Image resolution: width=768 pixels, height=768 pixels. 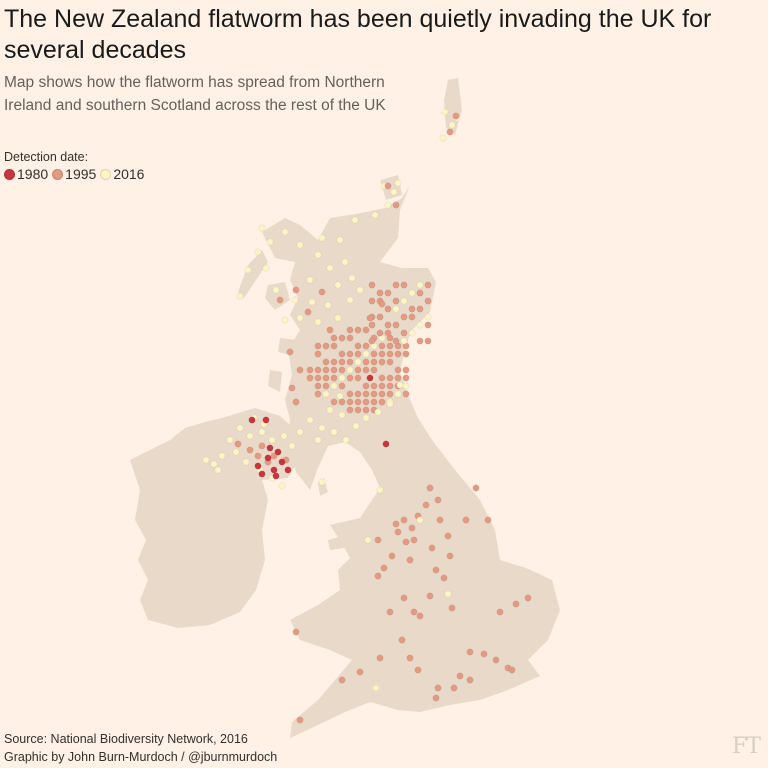 I want to click on legend: Detection date: 1980 1995 2016, so click(x=76, y=166).